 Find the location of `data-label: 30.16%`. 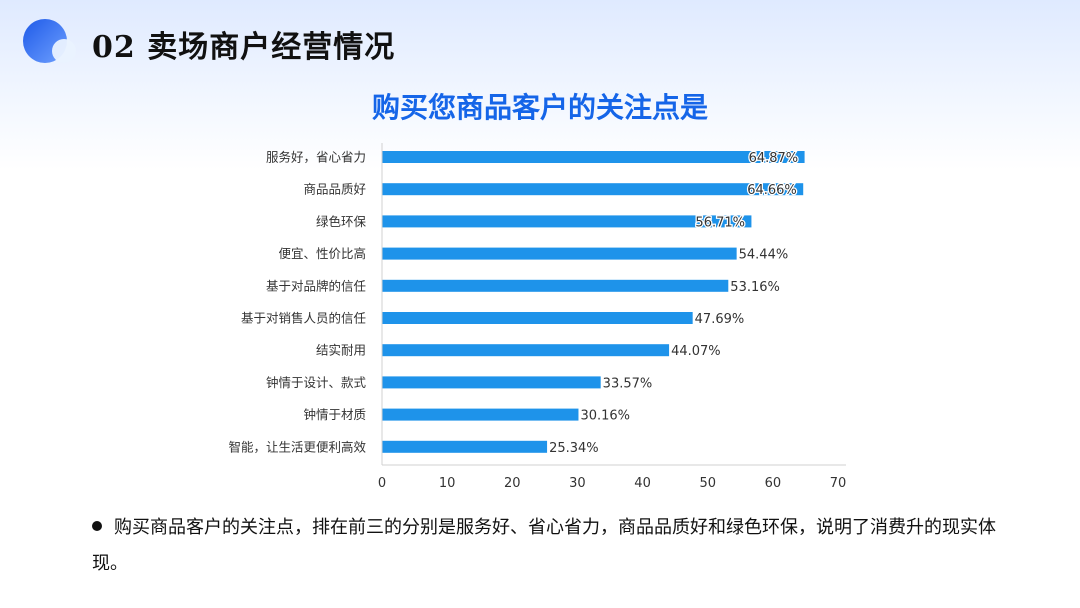

data-label: 30.16% is located at coordinates (605, 416).